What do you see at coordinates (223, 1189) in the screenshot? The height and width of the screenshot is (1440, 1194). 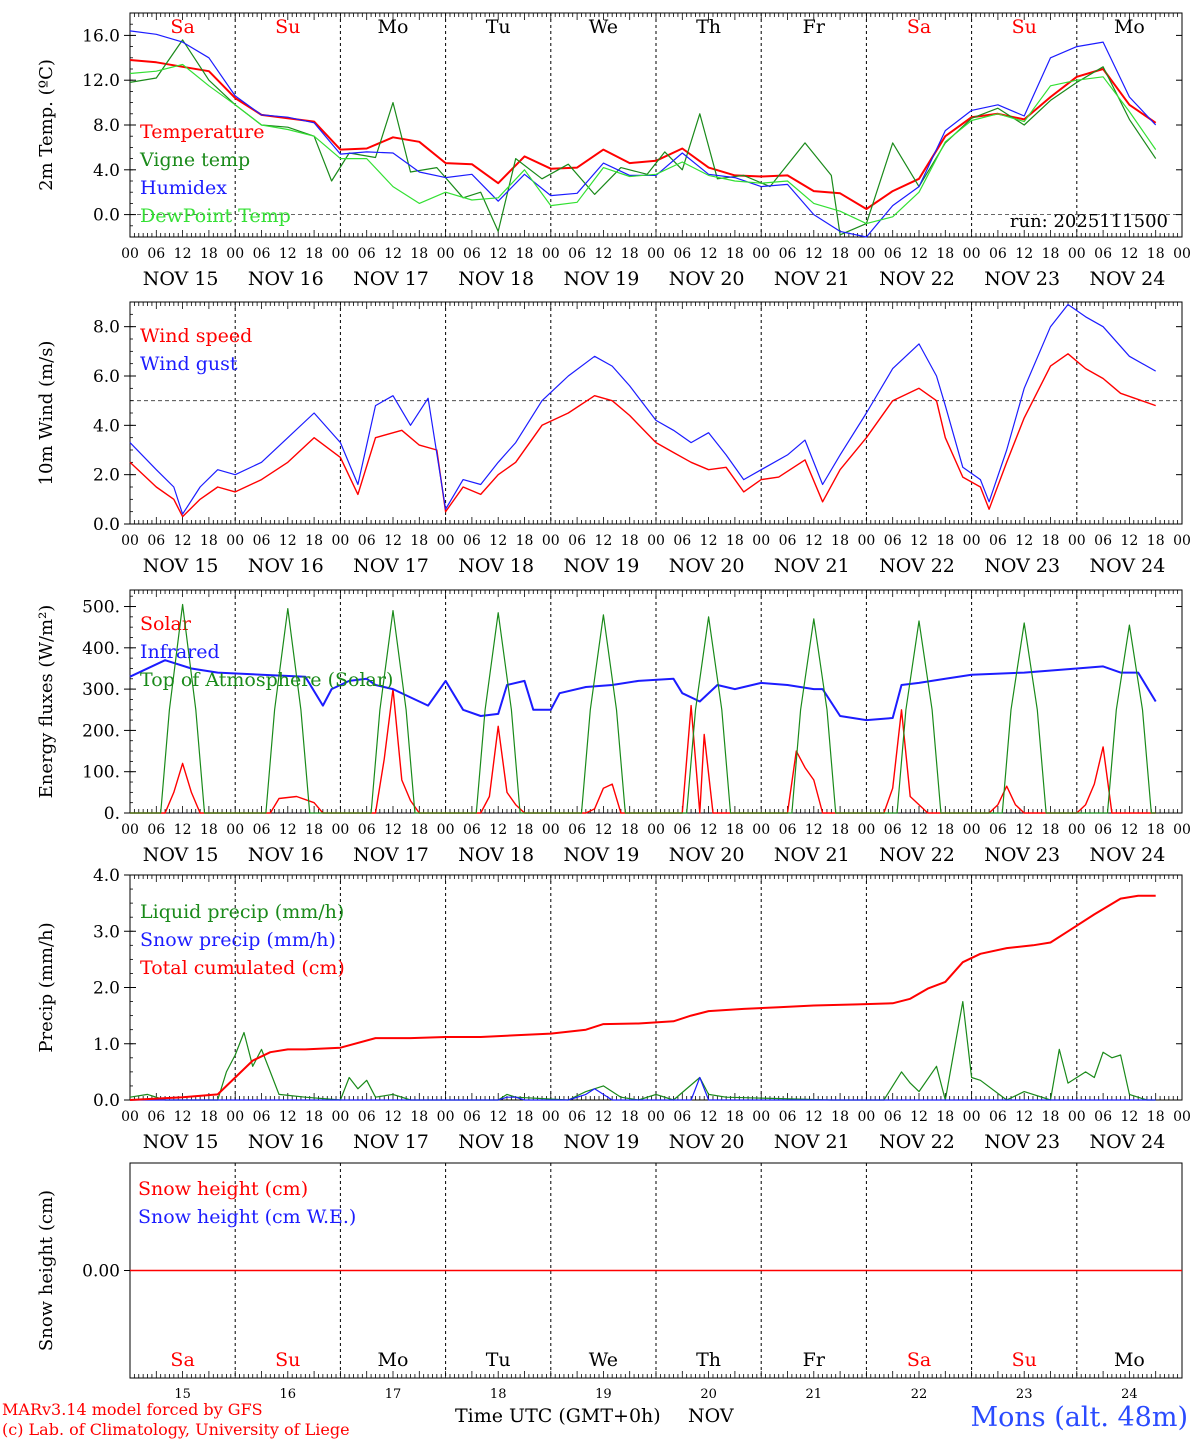 I see `legend-entry: Snow height (cm)` at bounding box center [223, 1189].